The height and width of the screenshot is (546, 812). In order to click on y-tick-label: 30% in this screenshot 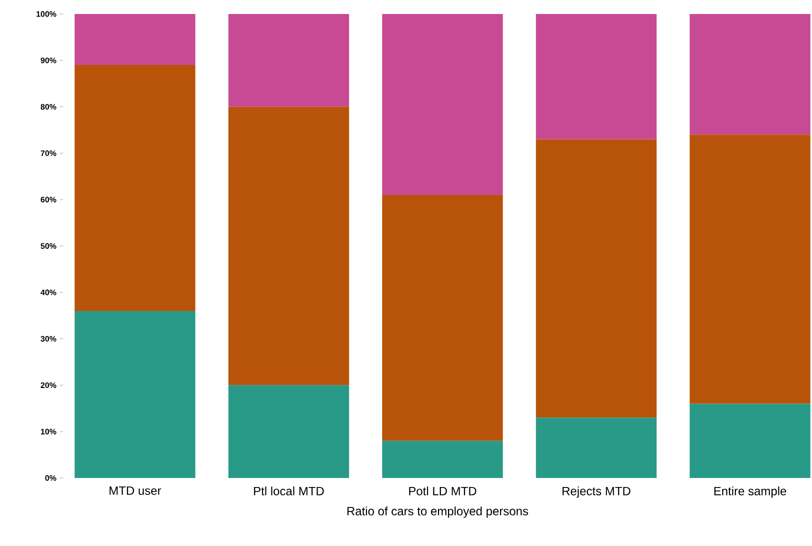, I will do `click(48, 339)`.